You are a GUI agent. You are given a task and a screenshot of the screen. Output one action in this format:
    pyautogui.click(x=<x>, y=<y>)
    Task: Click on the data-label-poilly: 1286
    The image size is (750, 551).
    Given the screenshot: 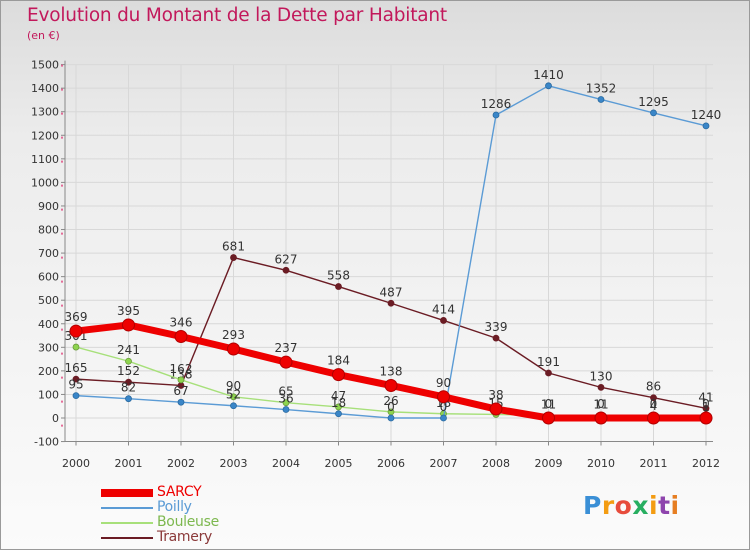 What is the action you would take?
    pyautogui.click(x=496, y=104)
    